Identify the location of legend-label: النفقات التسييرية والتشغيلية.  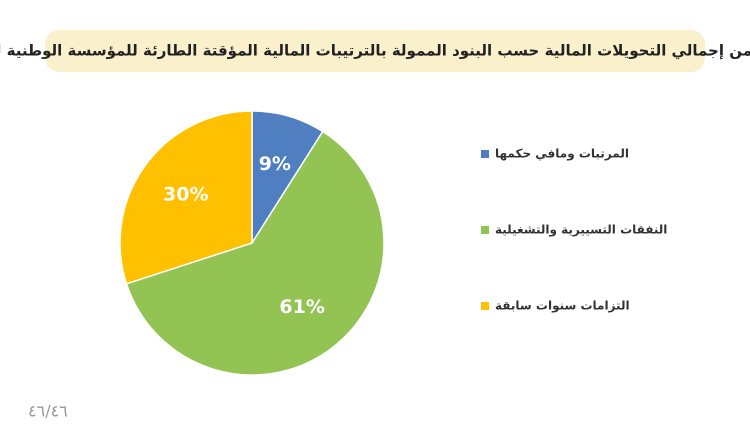
(581, 230).